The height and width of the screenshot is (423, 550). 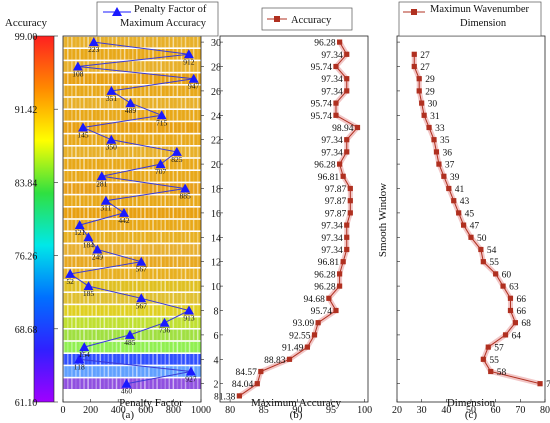 I want to click on penalty-triangle-marker, so click(x=79, y=359).